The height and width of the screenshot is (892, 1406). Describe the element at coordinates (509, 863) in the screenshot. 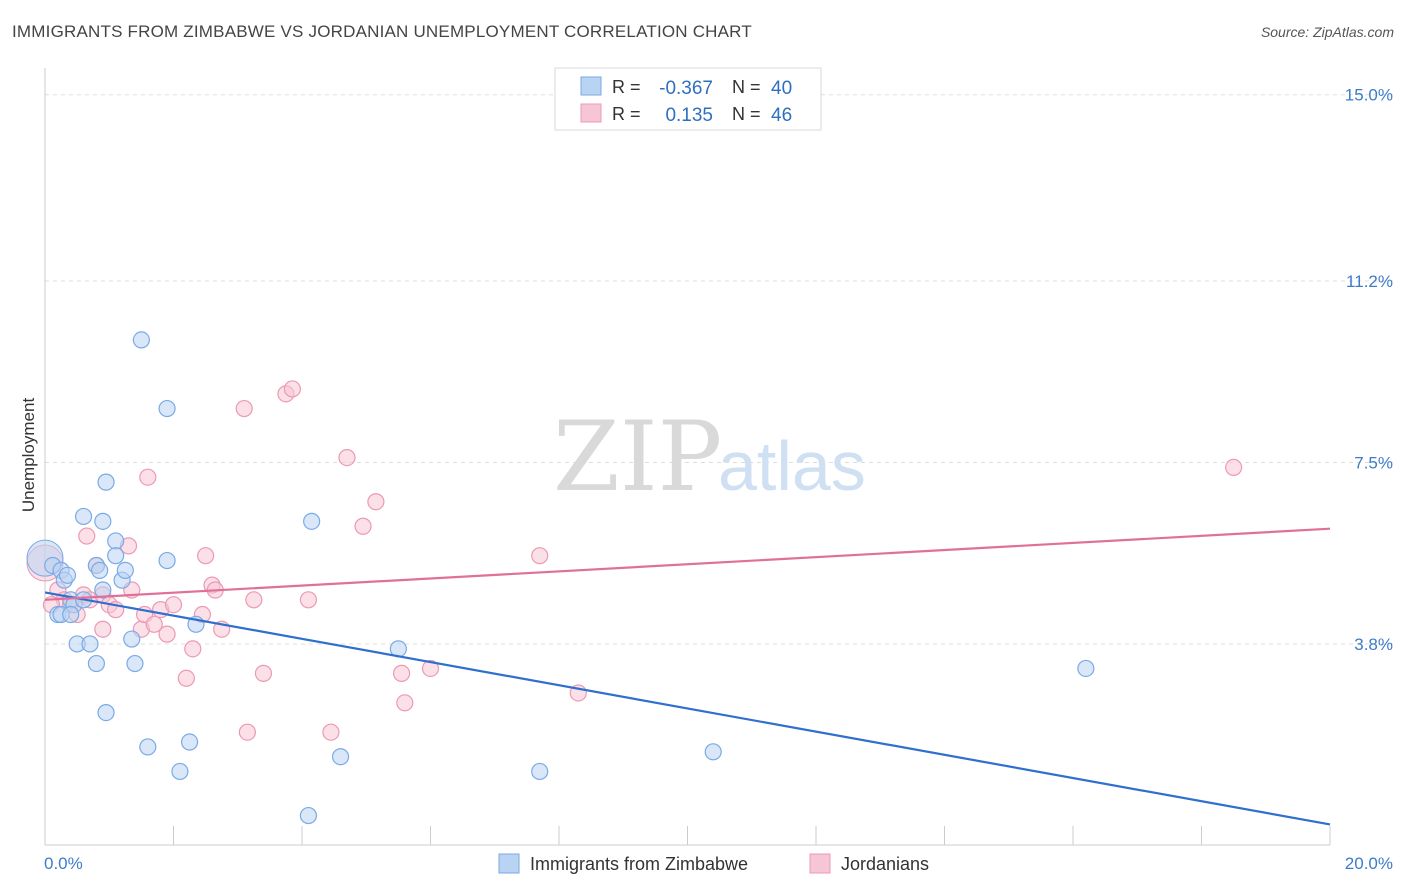

I see `legend-zimbabwe-swatch` at that location.